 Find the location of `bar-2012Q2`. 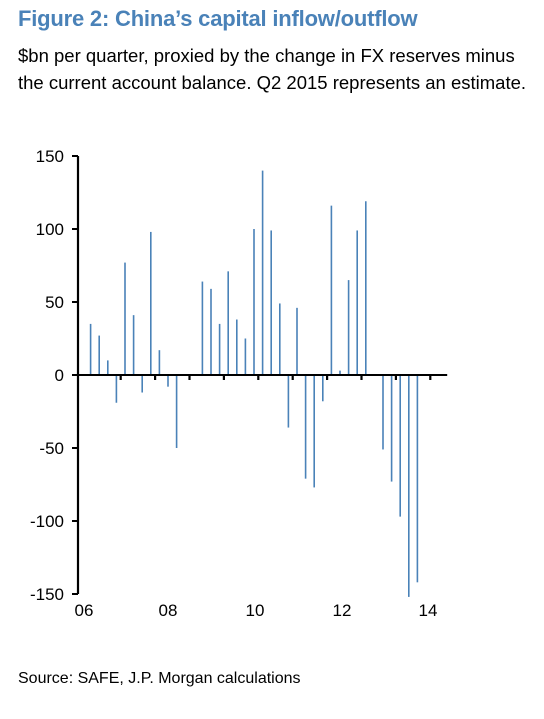

bar-2012Q2 is located at coordinates (340, 372).